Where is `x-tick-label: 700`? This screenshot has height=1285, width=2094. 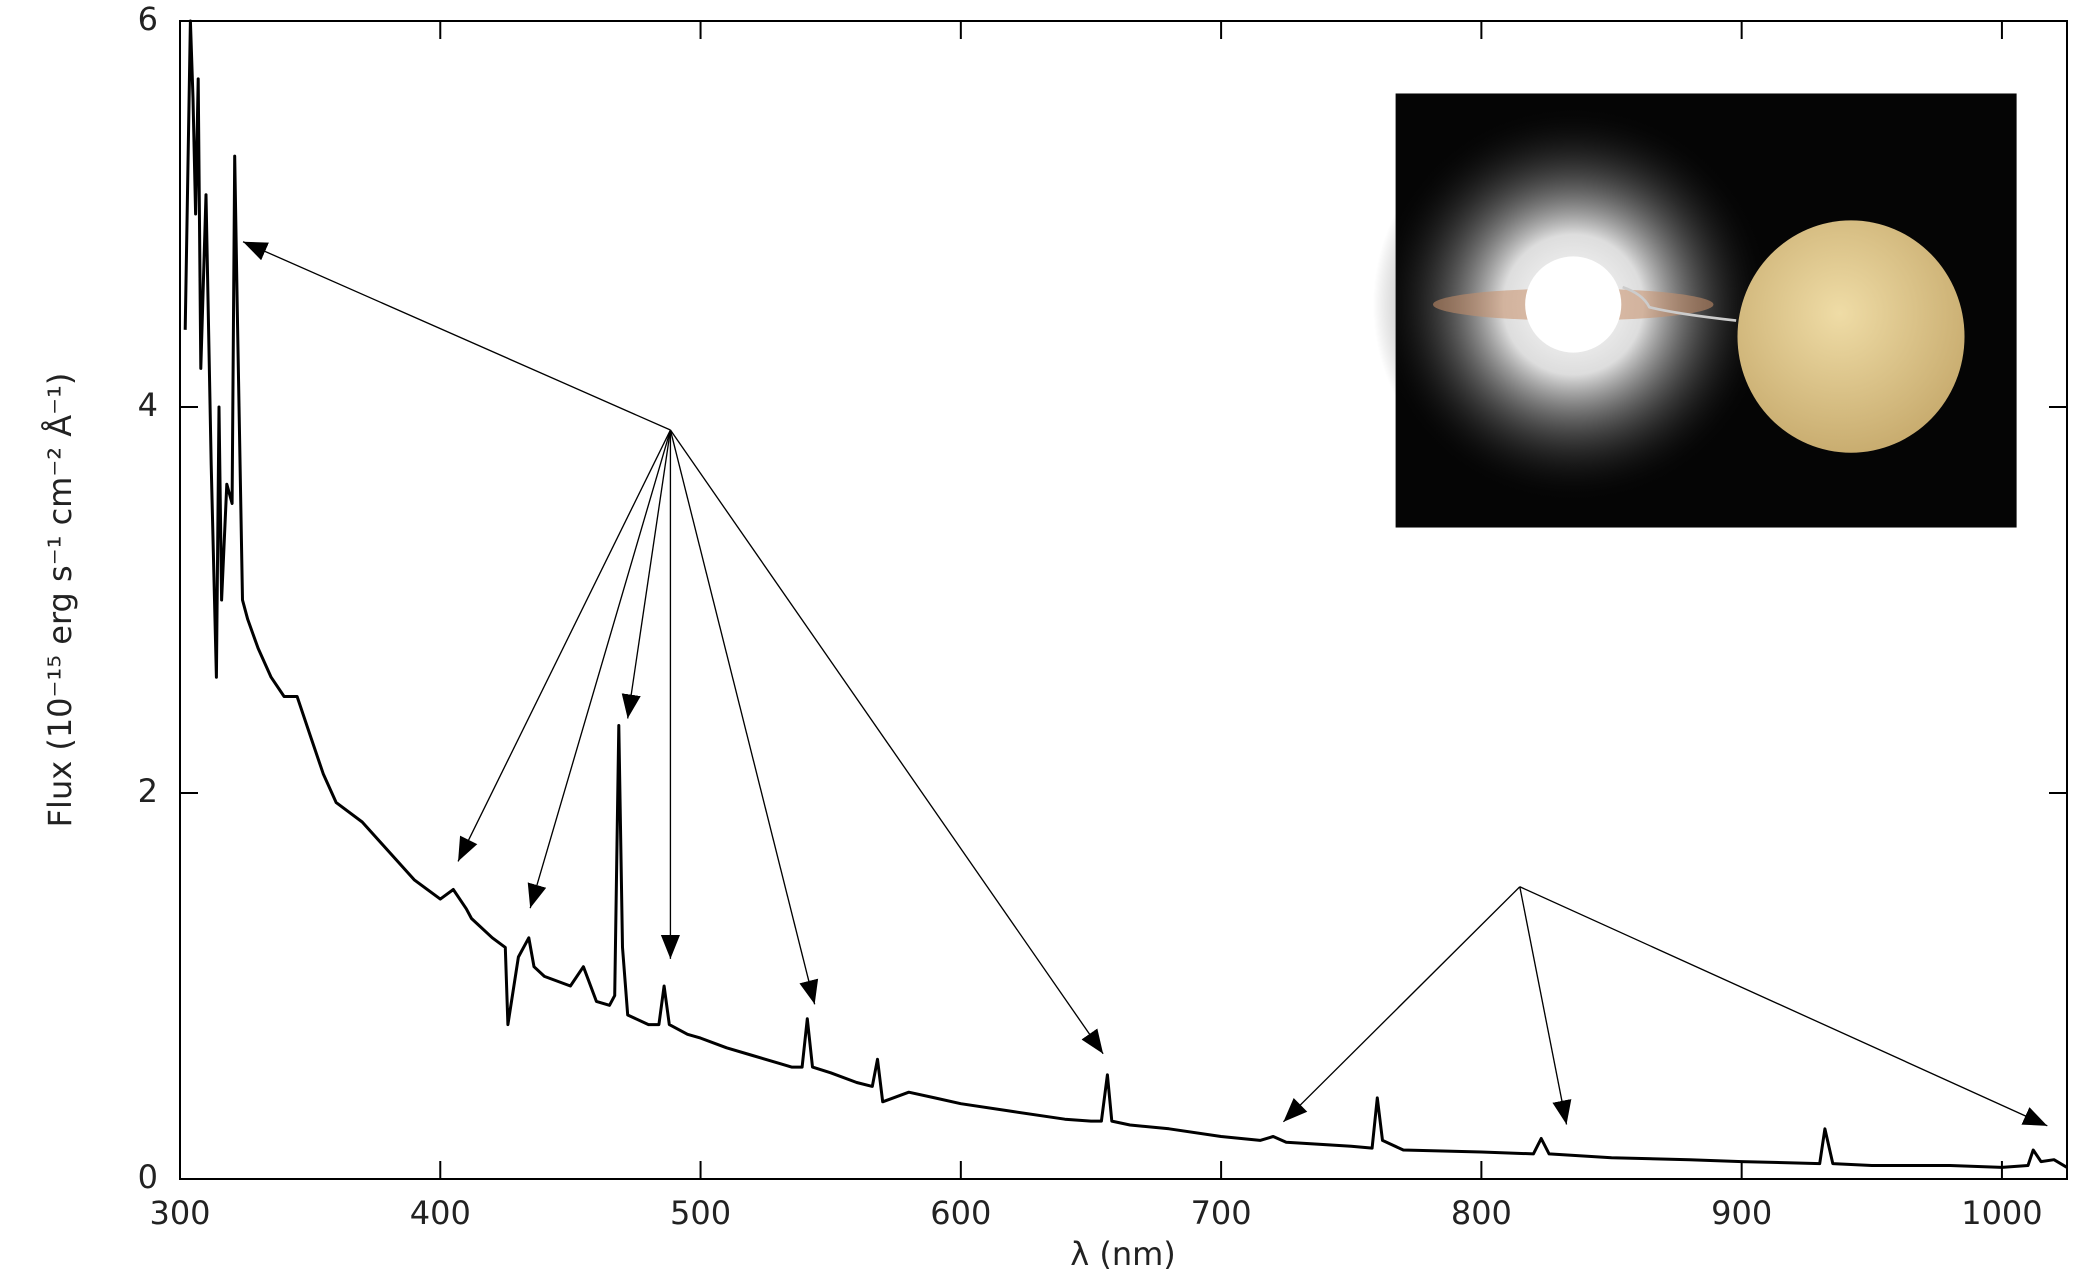
x-tick-label: 700 is located at coordinates (1221, 1213).